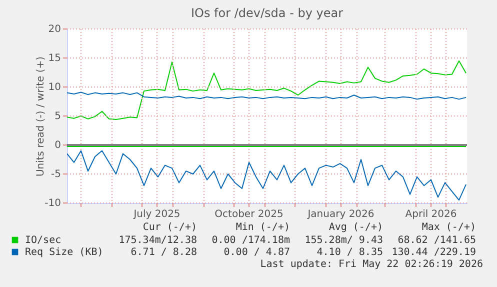 The width and height of the screenshot is (497, 287). Describe the element at coordinates (54, 29) in the screenshot. I see `y-tick-label: 20` at that location.